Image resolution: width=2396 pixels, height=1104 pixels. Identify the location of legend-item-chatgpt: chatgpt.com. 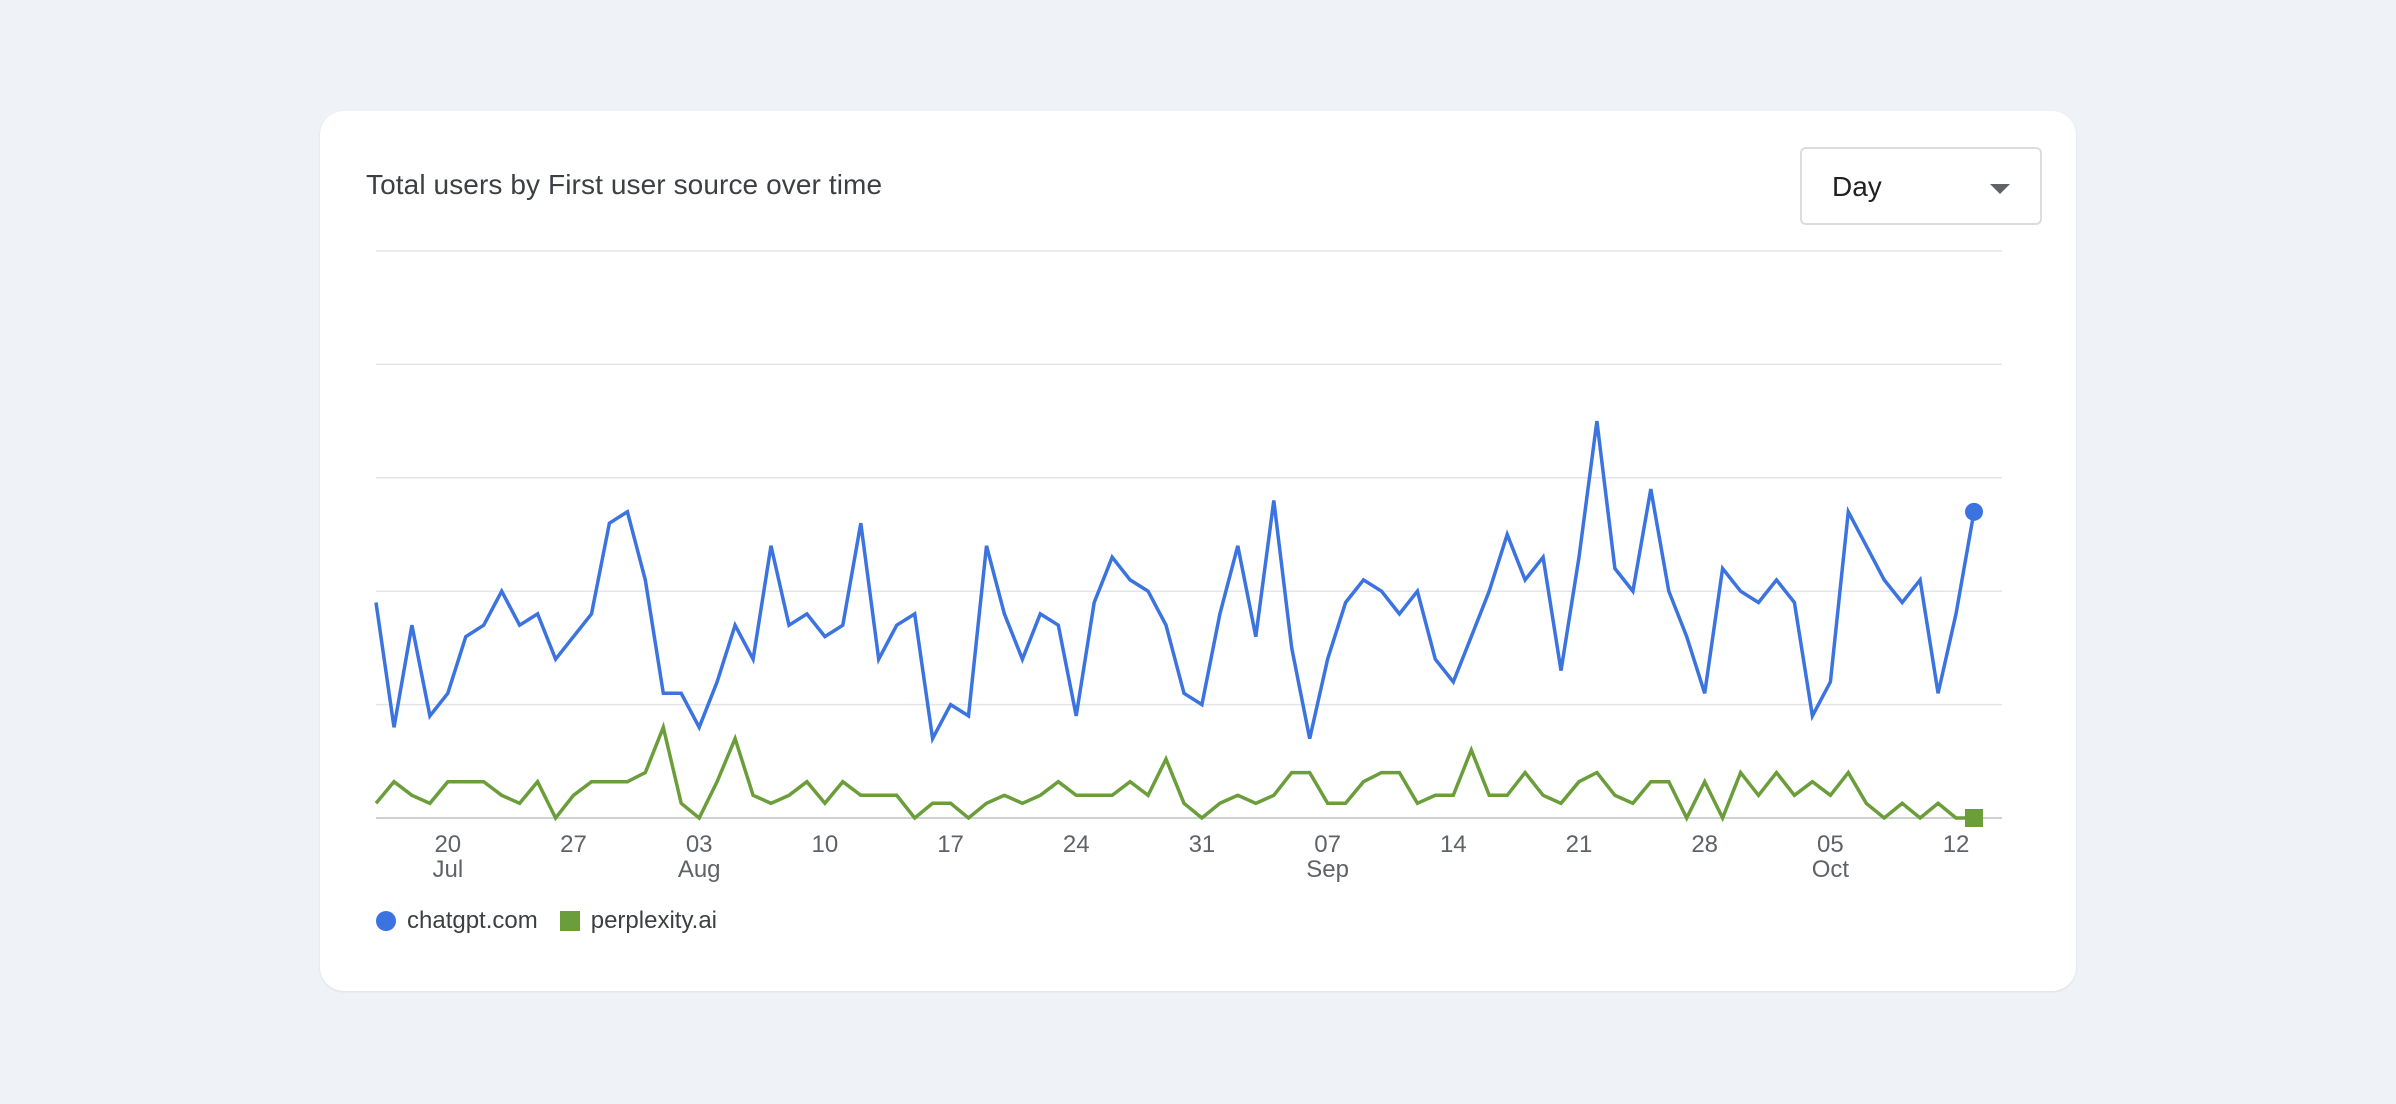
(457, 921).